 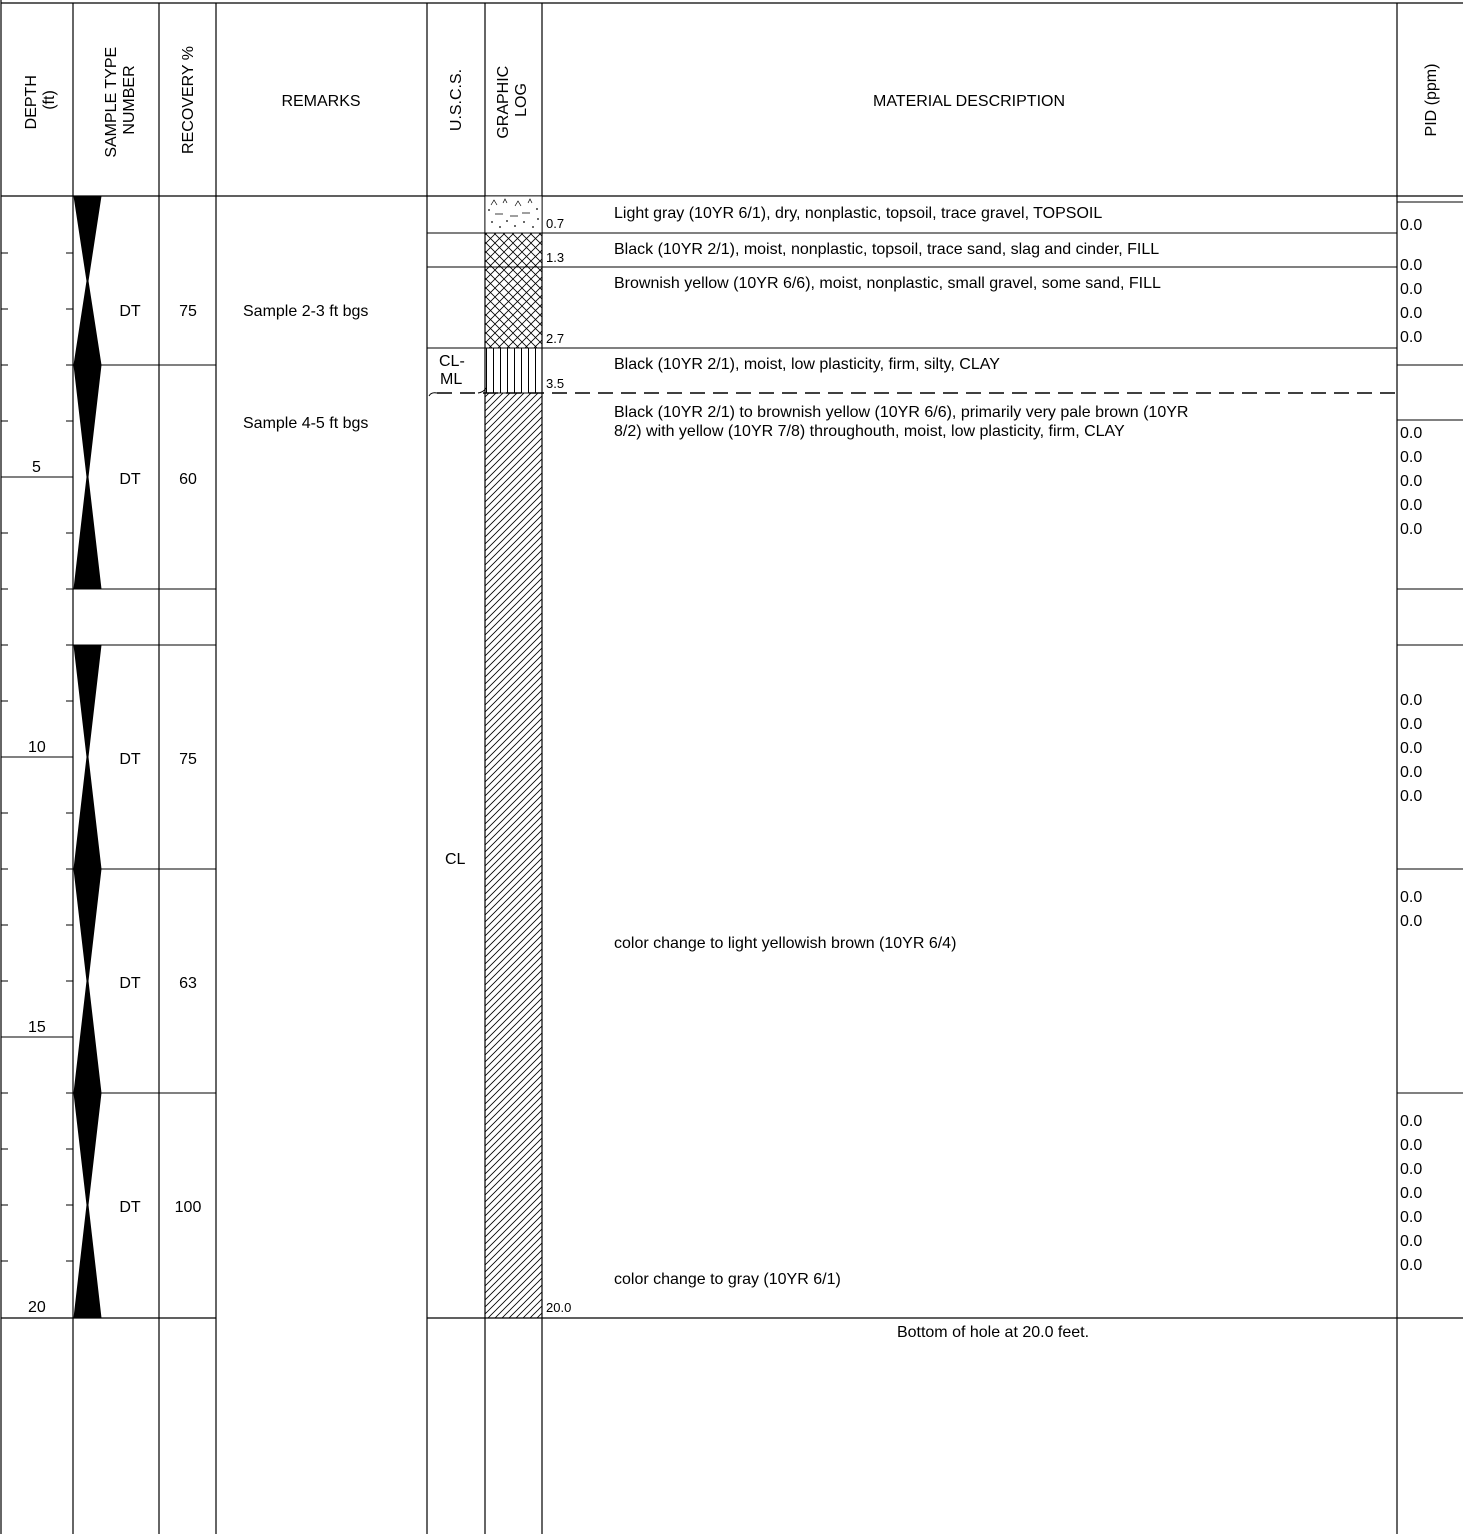 I want to click on layer-depth: 20.0, so click(x=558, y=1307).